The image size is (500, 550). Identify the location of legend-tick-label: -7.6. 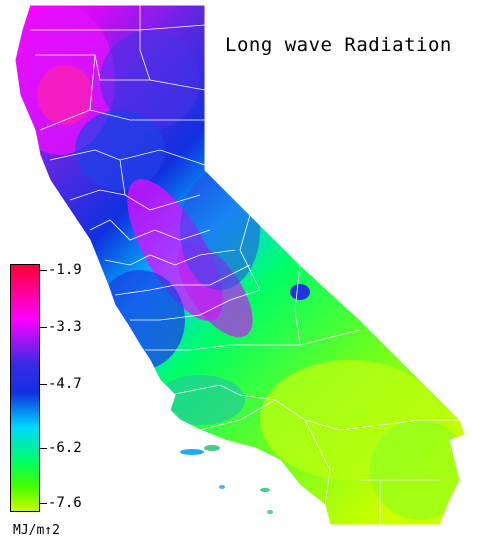
(65, 503).